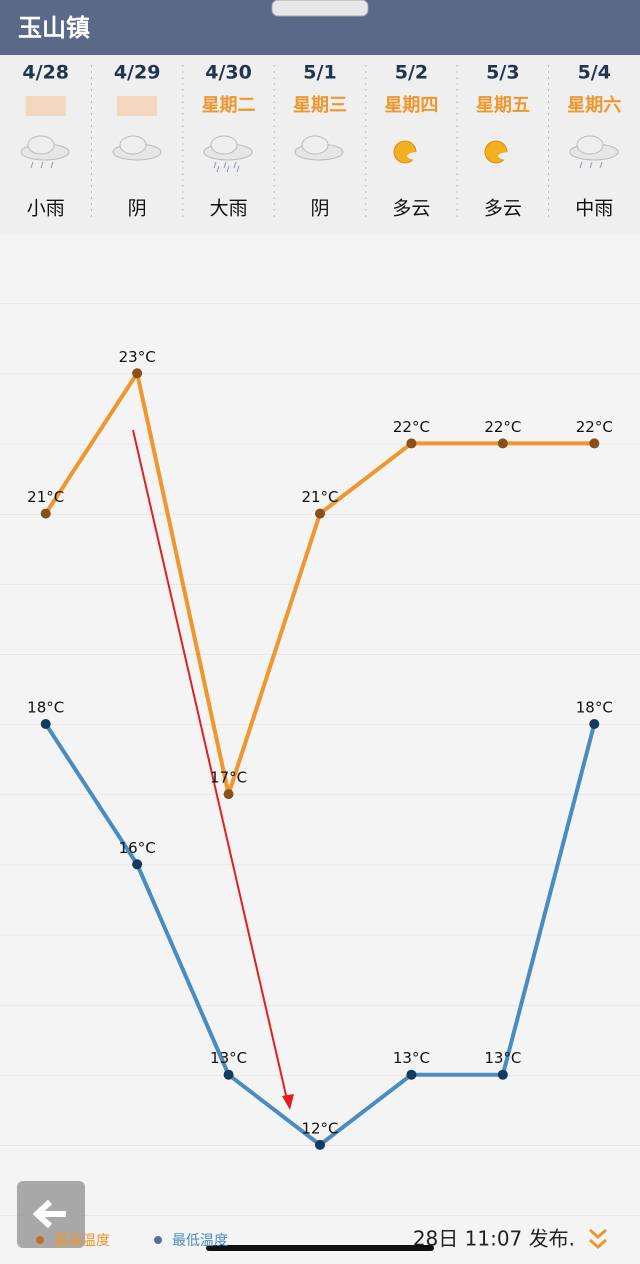  What do you see at coordinates (228, 73) in the screenshot?
I see `date: 4/30` at bounding box center [228, 73].